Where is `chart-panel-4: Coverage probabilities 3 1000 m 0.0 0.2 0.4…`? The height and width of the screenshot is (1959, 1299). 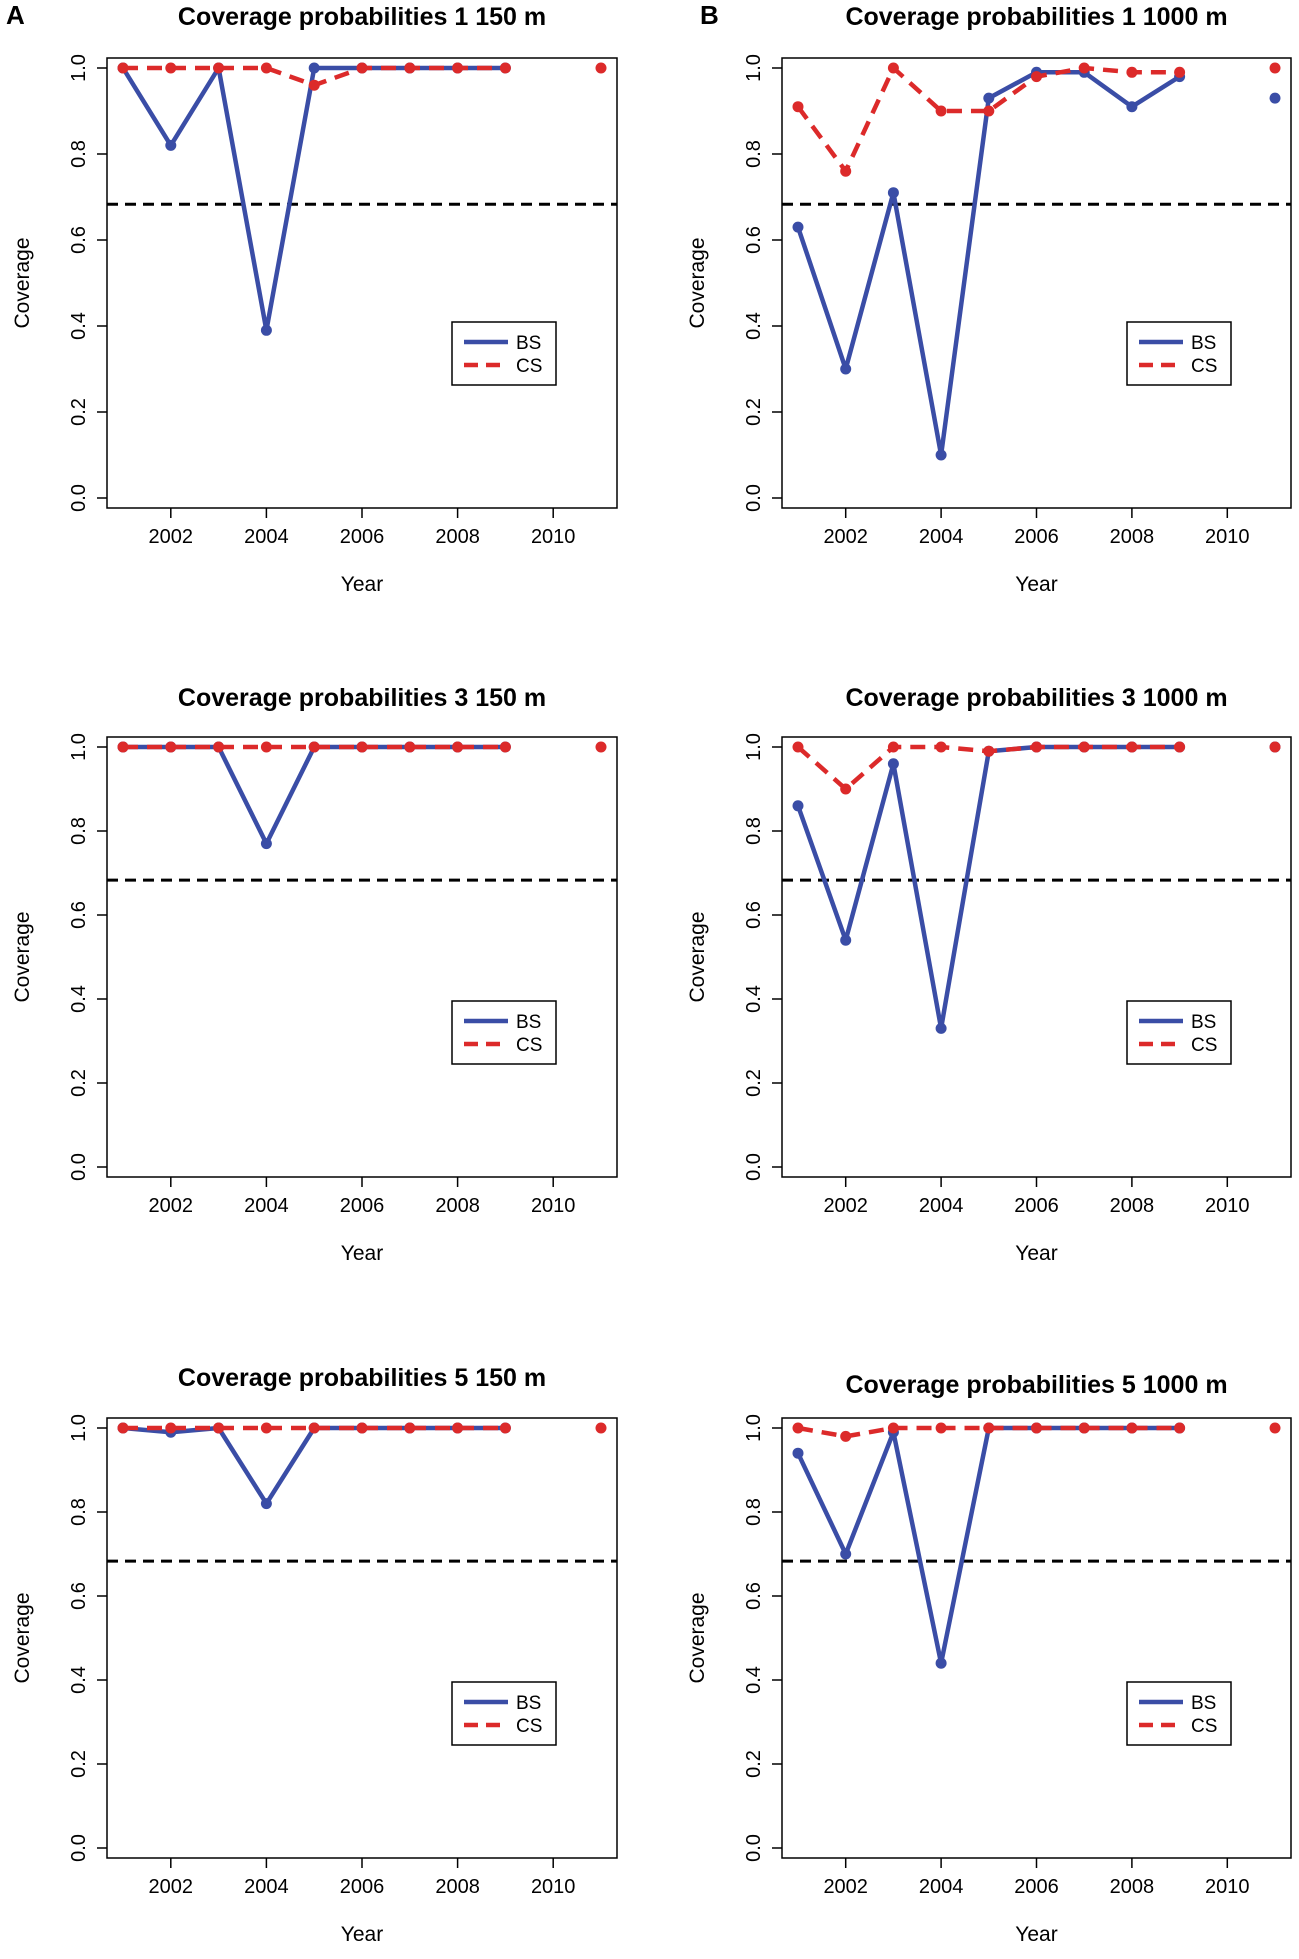 chart-panel-4: Coverage probabilities 3 1000 m 0.0 0.2 0.4… is located at coordinates (989, 974).